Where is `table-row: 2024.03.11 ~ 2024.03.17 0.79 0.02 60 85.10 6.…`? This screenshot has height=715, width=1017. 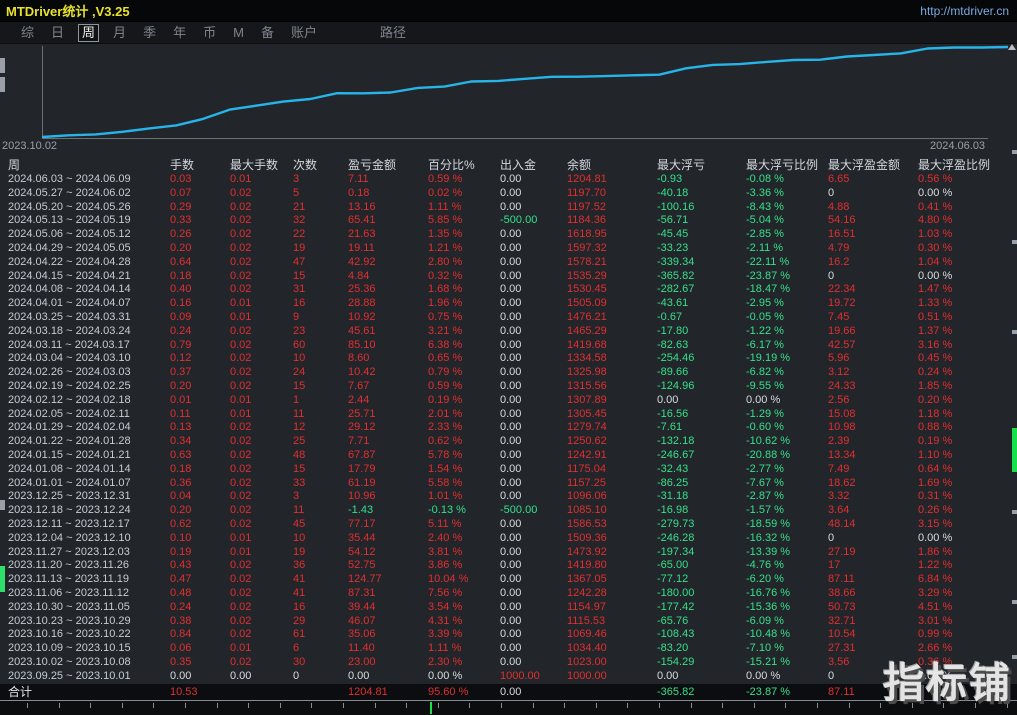 table-row: 2024.03.11 ~ 2024.03.17 0.79 0.02 60 85.10 6.… is located at coordinates (508, 346).